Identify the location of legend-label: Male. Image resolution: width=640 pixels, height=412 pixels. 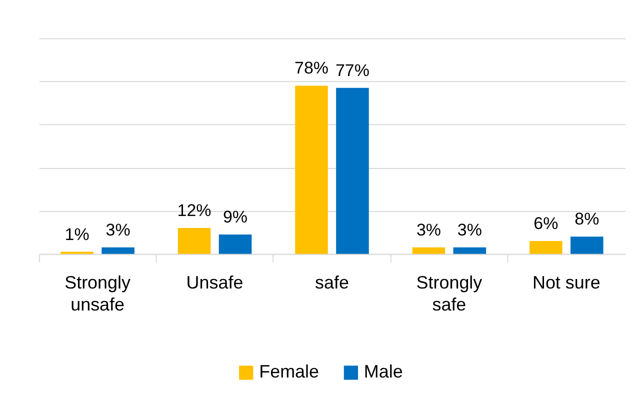
(383, 372).